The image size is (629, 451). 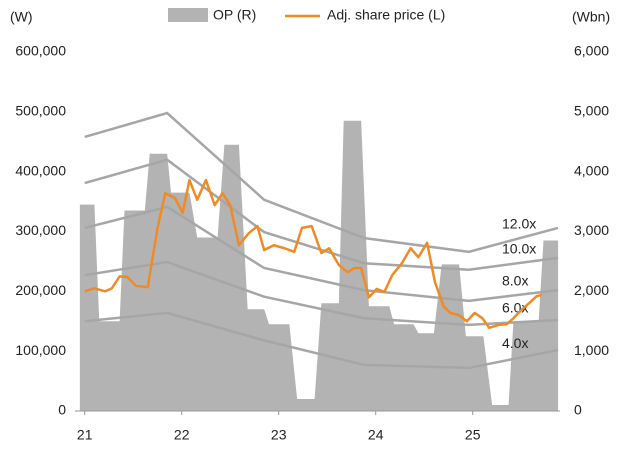 I want to click on band-label: 8.0x, so click(x=515, y=280).